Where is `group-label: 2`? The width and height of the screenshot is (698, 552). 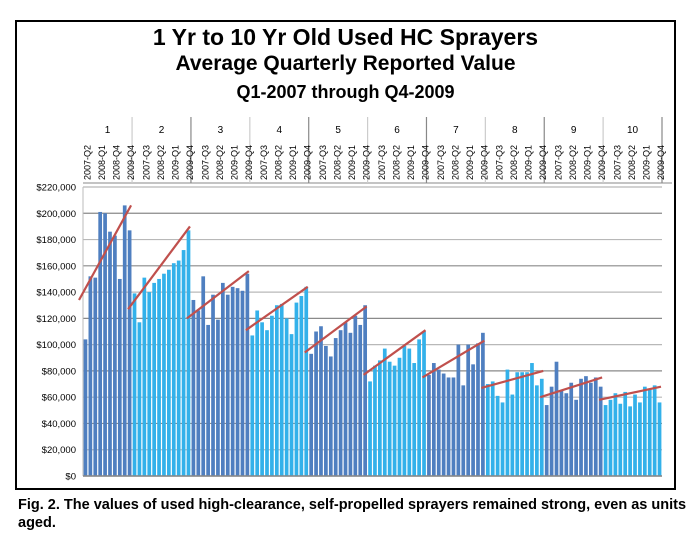
group-label: 2 is located at coordinates (162, 130).